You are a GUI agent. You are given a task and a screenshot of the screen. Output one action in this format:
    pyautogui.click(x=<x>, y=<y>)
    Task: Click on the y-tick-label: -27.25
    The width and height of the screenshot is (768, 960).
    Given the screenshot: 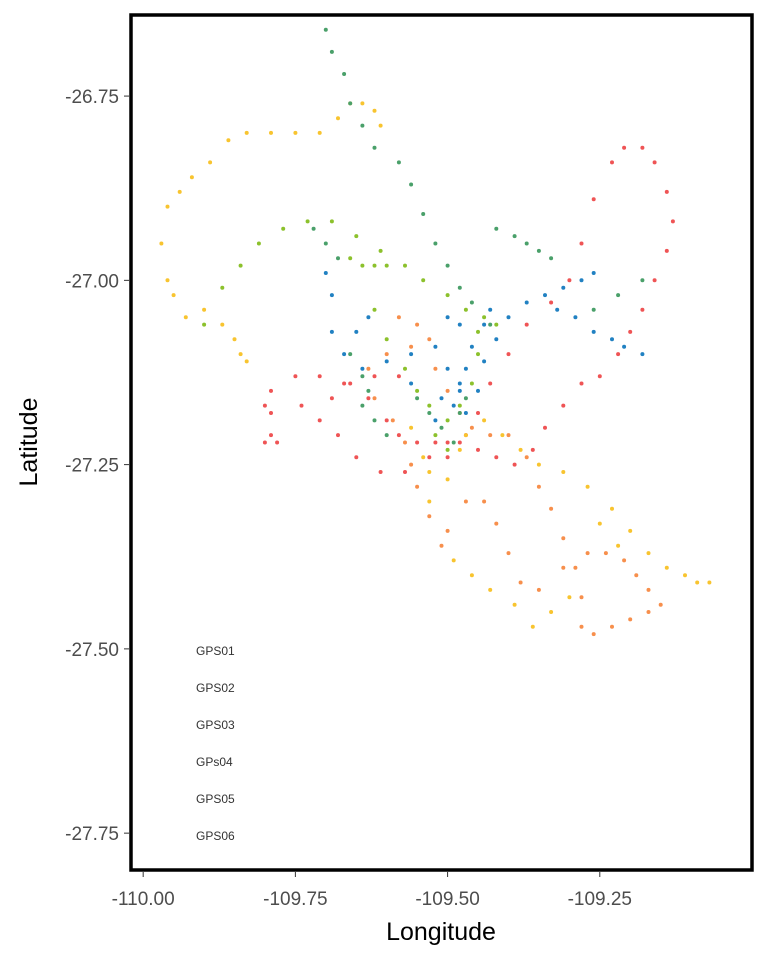 What is the action you would take?
    pyautogui.click(x=92, y=466)
    